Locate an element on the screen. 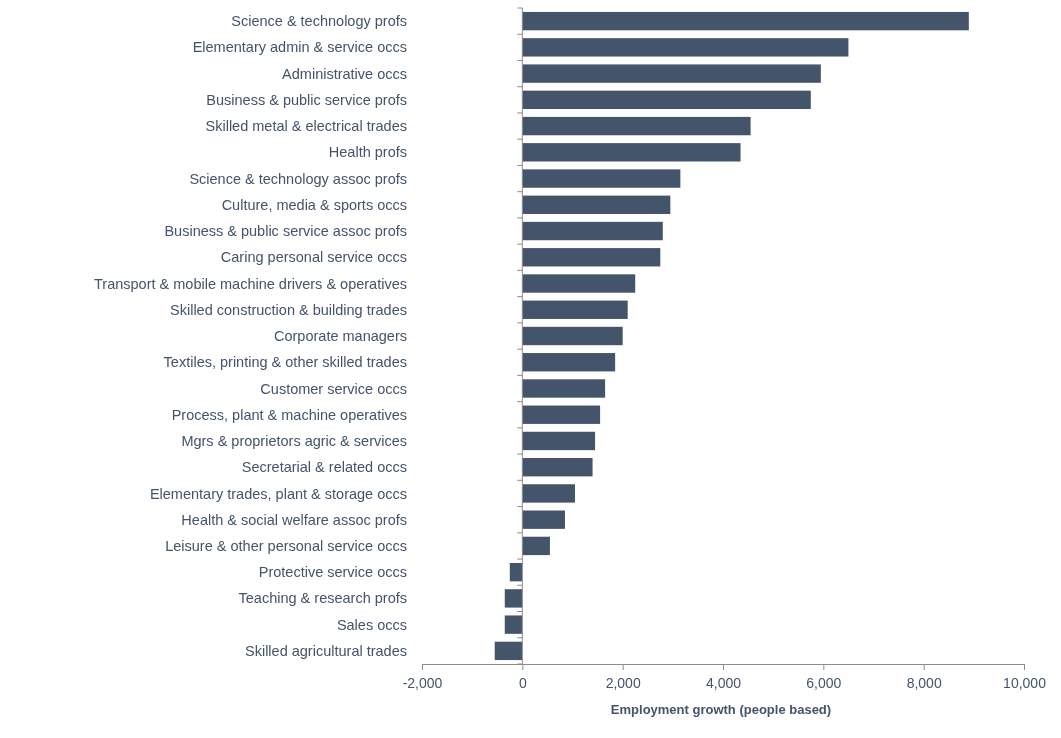  y-tick-label: Health profs is located at coordinates (367, 152).